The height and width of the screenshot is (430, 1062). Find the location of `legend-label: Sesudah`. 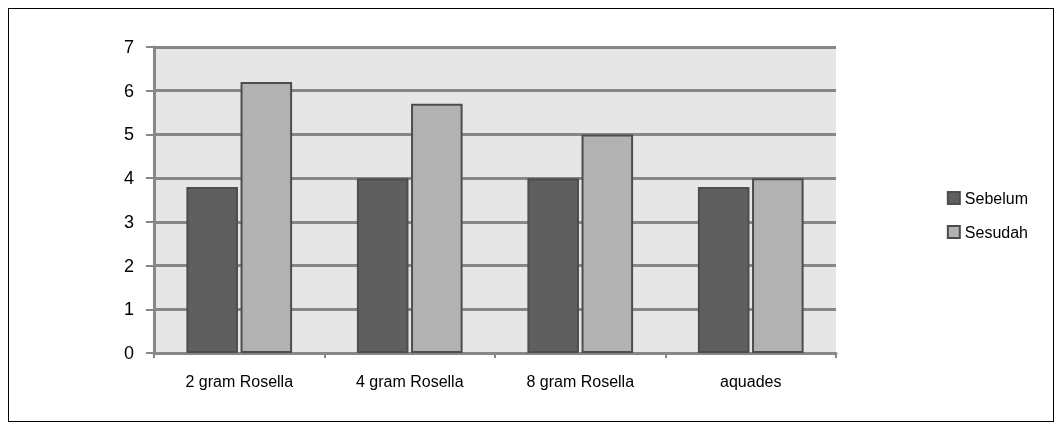

legend-label: Sesudah is located at coordinates (996, 232).